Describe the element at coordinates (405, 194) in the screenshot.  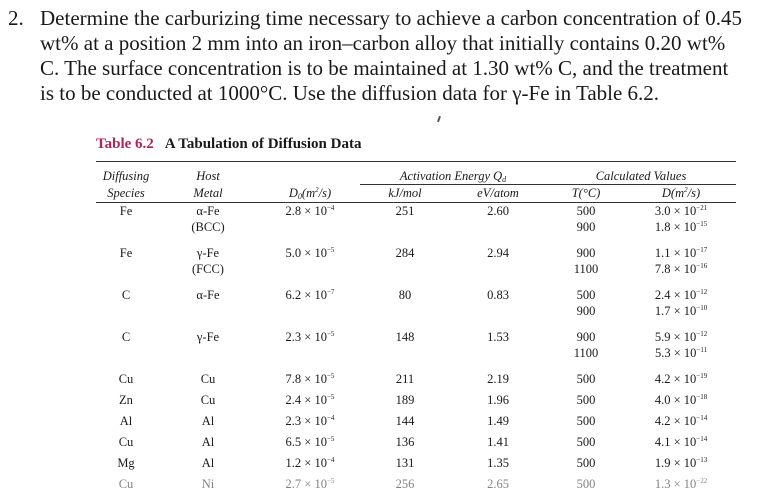
I see `header-kj-mol: kJ/mol` at that location.